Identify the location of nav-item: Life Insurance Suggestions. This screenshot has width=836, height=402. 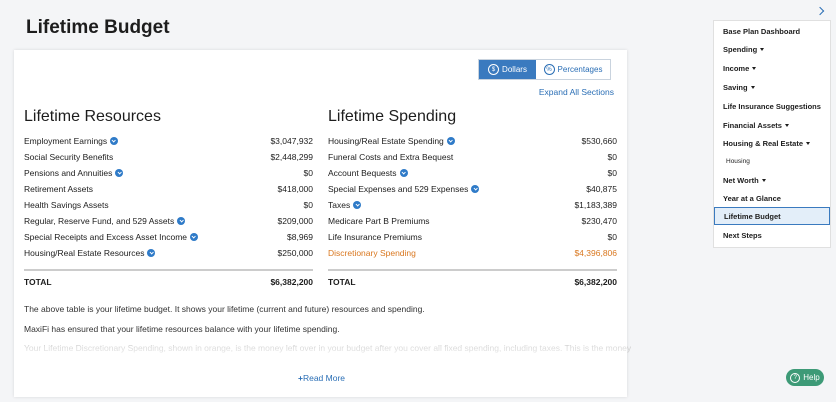
(772, 106).